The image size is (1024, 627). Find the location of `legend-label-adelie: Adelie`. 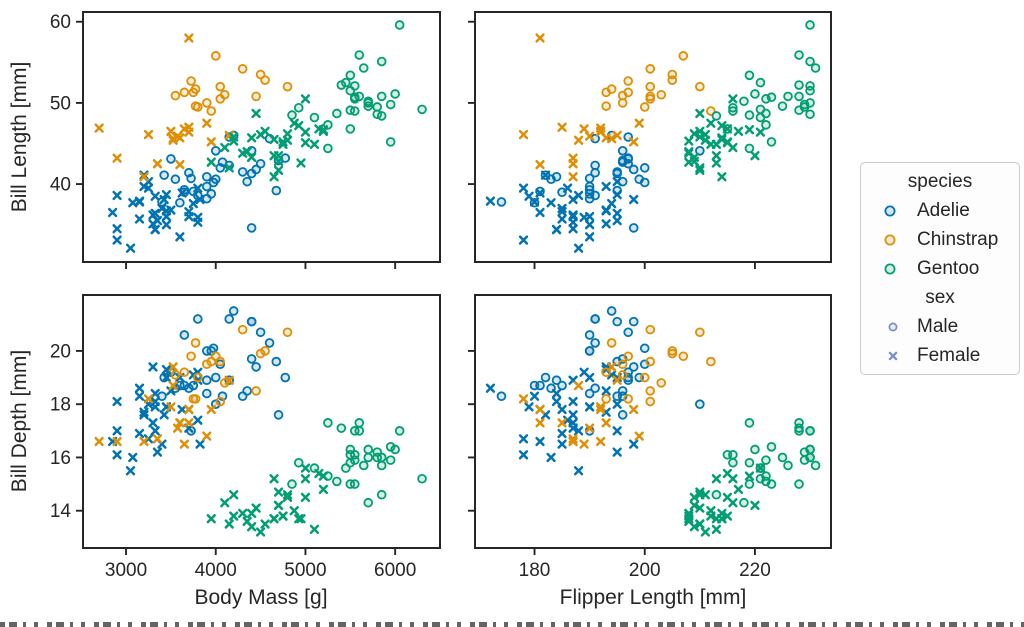

legend-label-adelie: Adelie is located at coordinates (943, 210).